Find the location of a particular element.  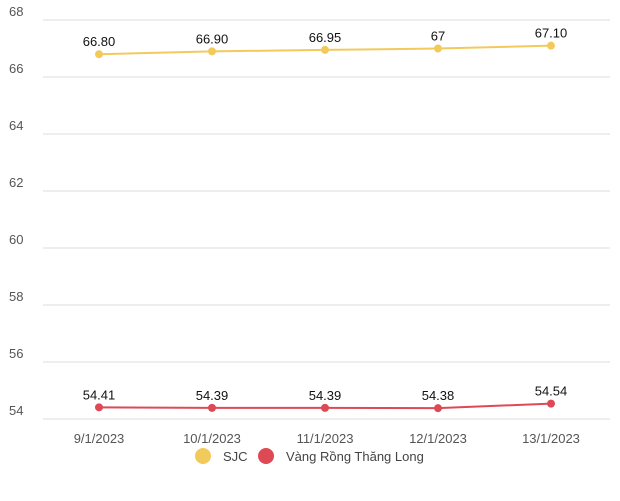

data-label: 66.80 is located at coordinates (99, 41).